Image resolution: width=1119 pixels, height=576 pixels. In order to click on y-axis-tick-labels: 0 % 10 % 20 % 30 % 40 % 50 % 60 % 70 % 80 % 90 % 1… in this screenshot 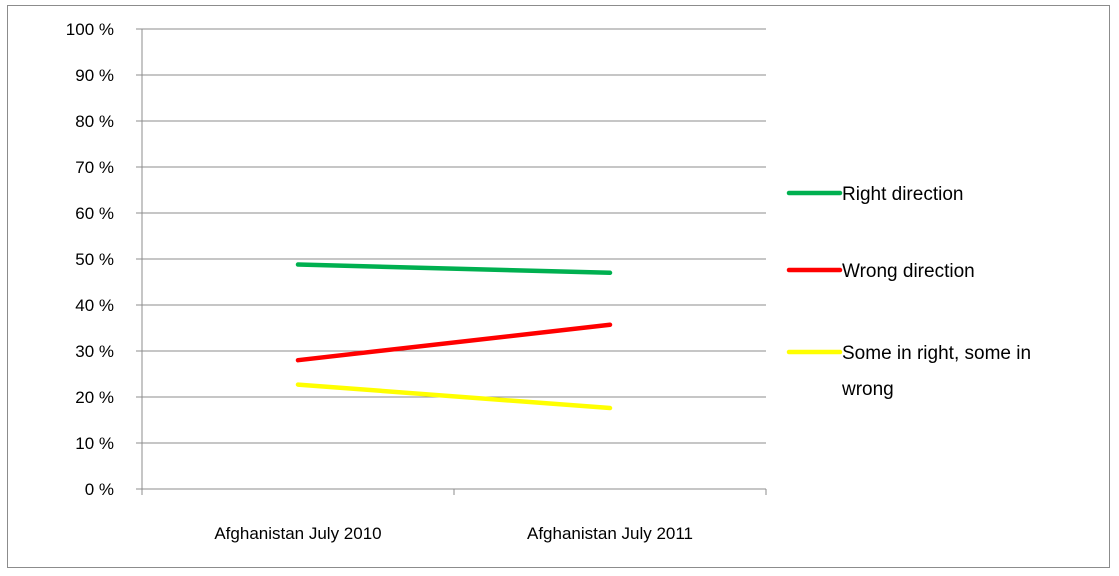, I will do `click(90, 259)`.